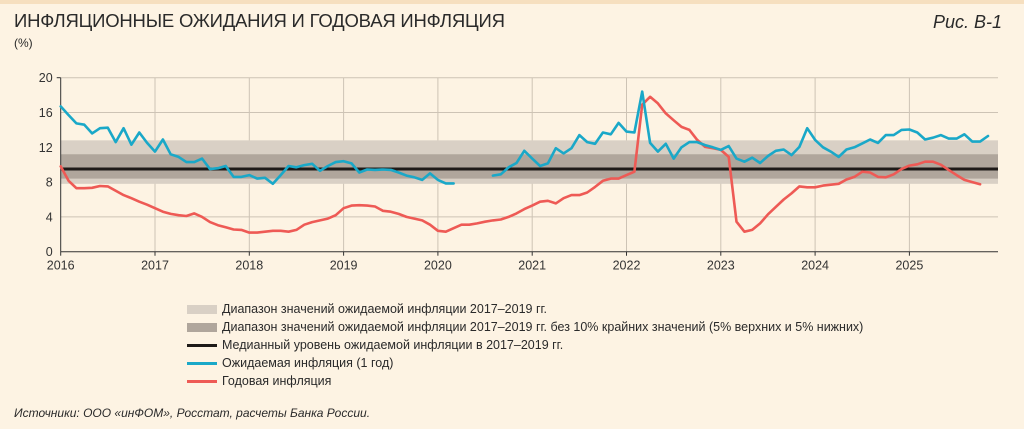  What do you see at coordinates (155, 266) in the screenshot?
I see `x-tick-label: 2017` at bounding box center [155, 266].